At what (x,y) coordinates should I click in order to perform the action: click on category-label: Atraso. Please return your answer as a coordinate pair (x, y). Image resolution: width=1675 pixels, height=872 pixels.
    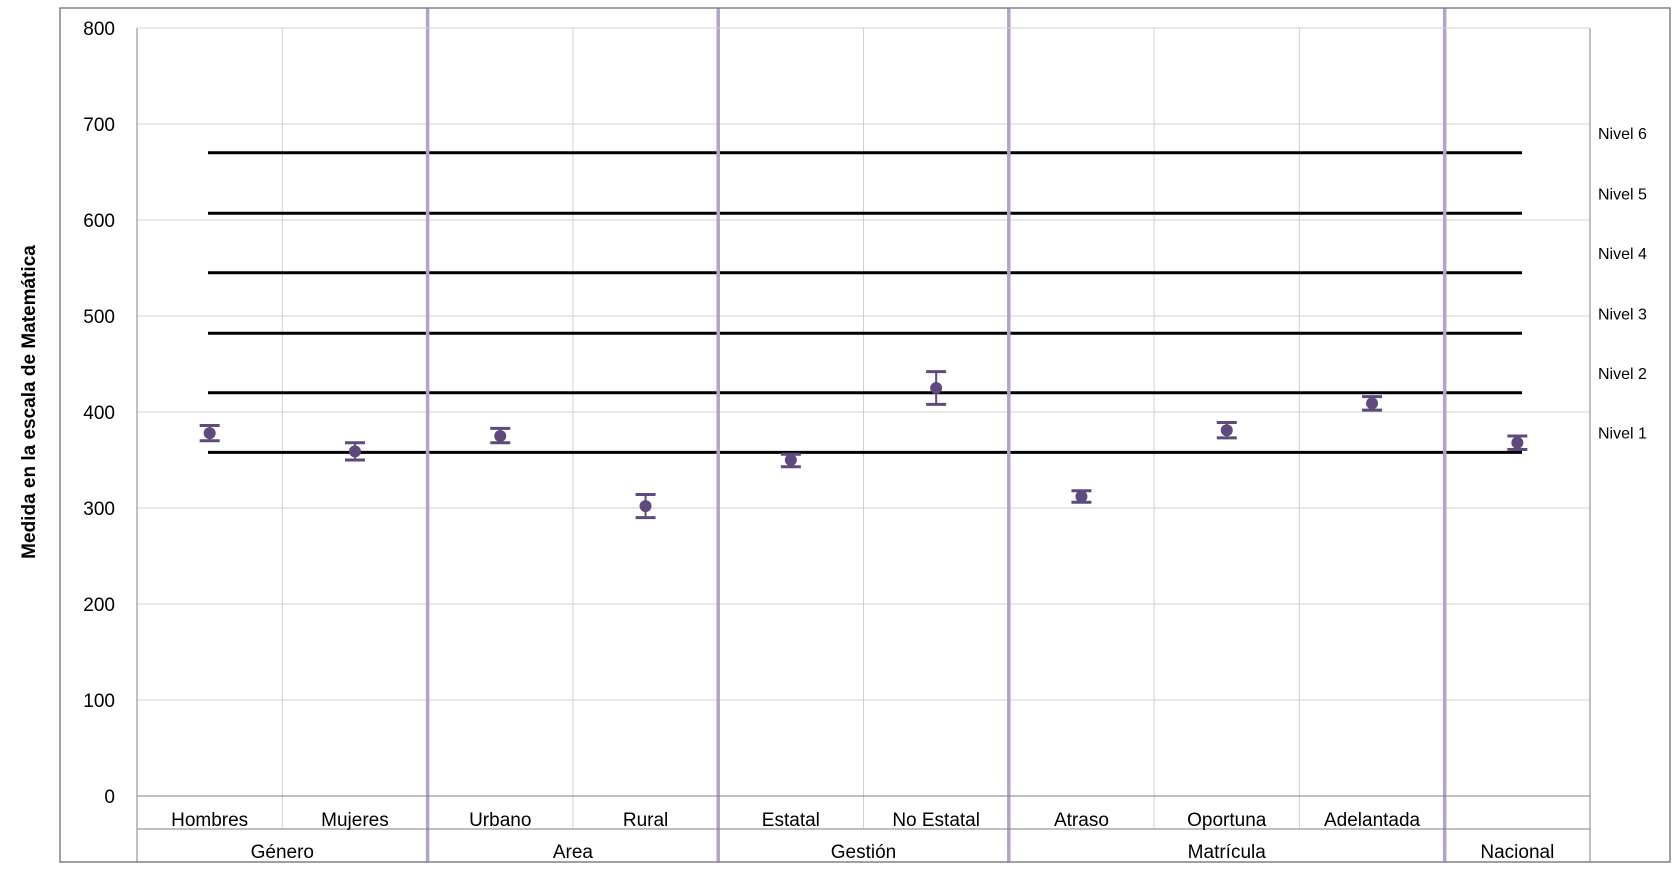
    Looking at the image, I should click on (1081, 820).